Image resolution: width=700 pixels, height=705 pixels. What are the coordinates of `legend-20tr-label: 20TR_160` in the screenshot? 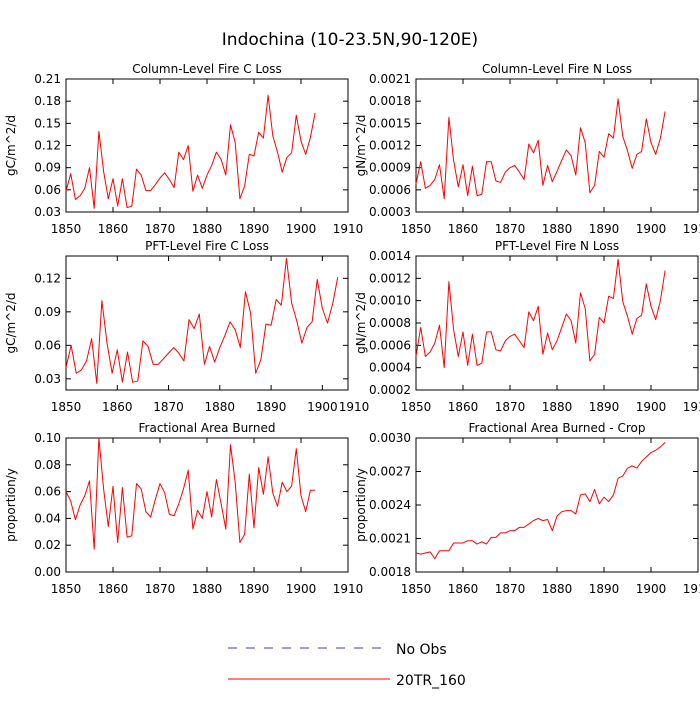 It's located at (431, 681).